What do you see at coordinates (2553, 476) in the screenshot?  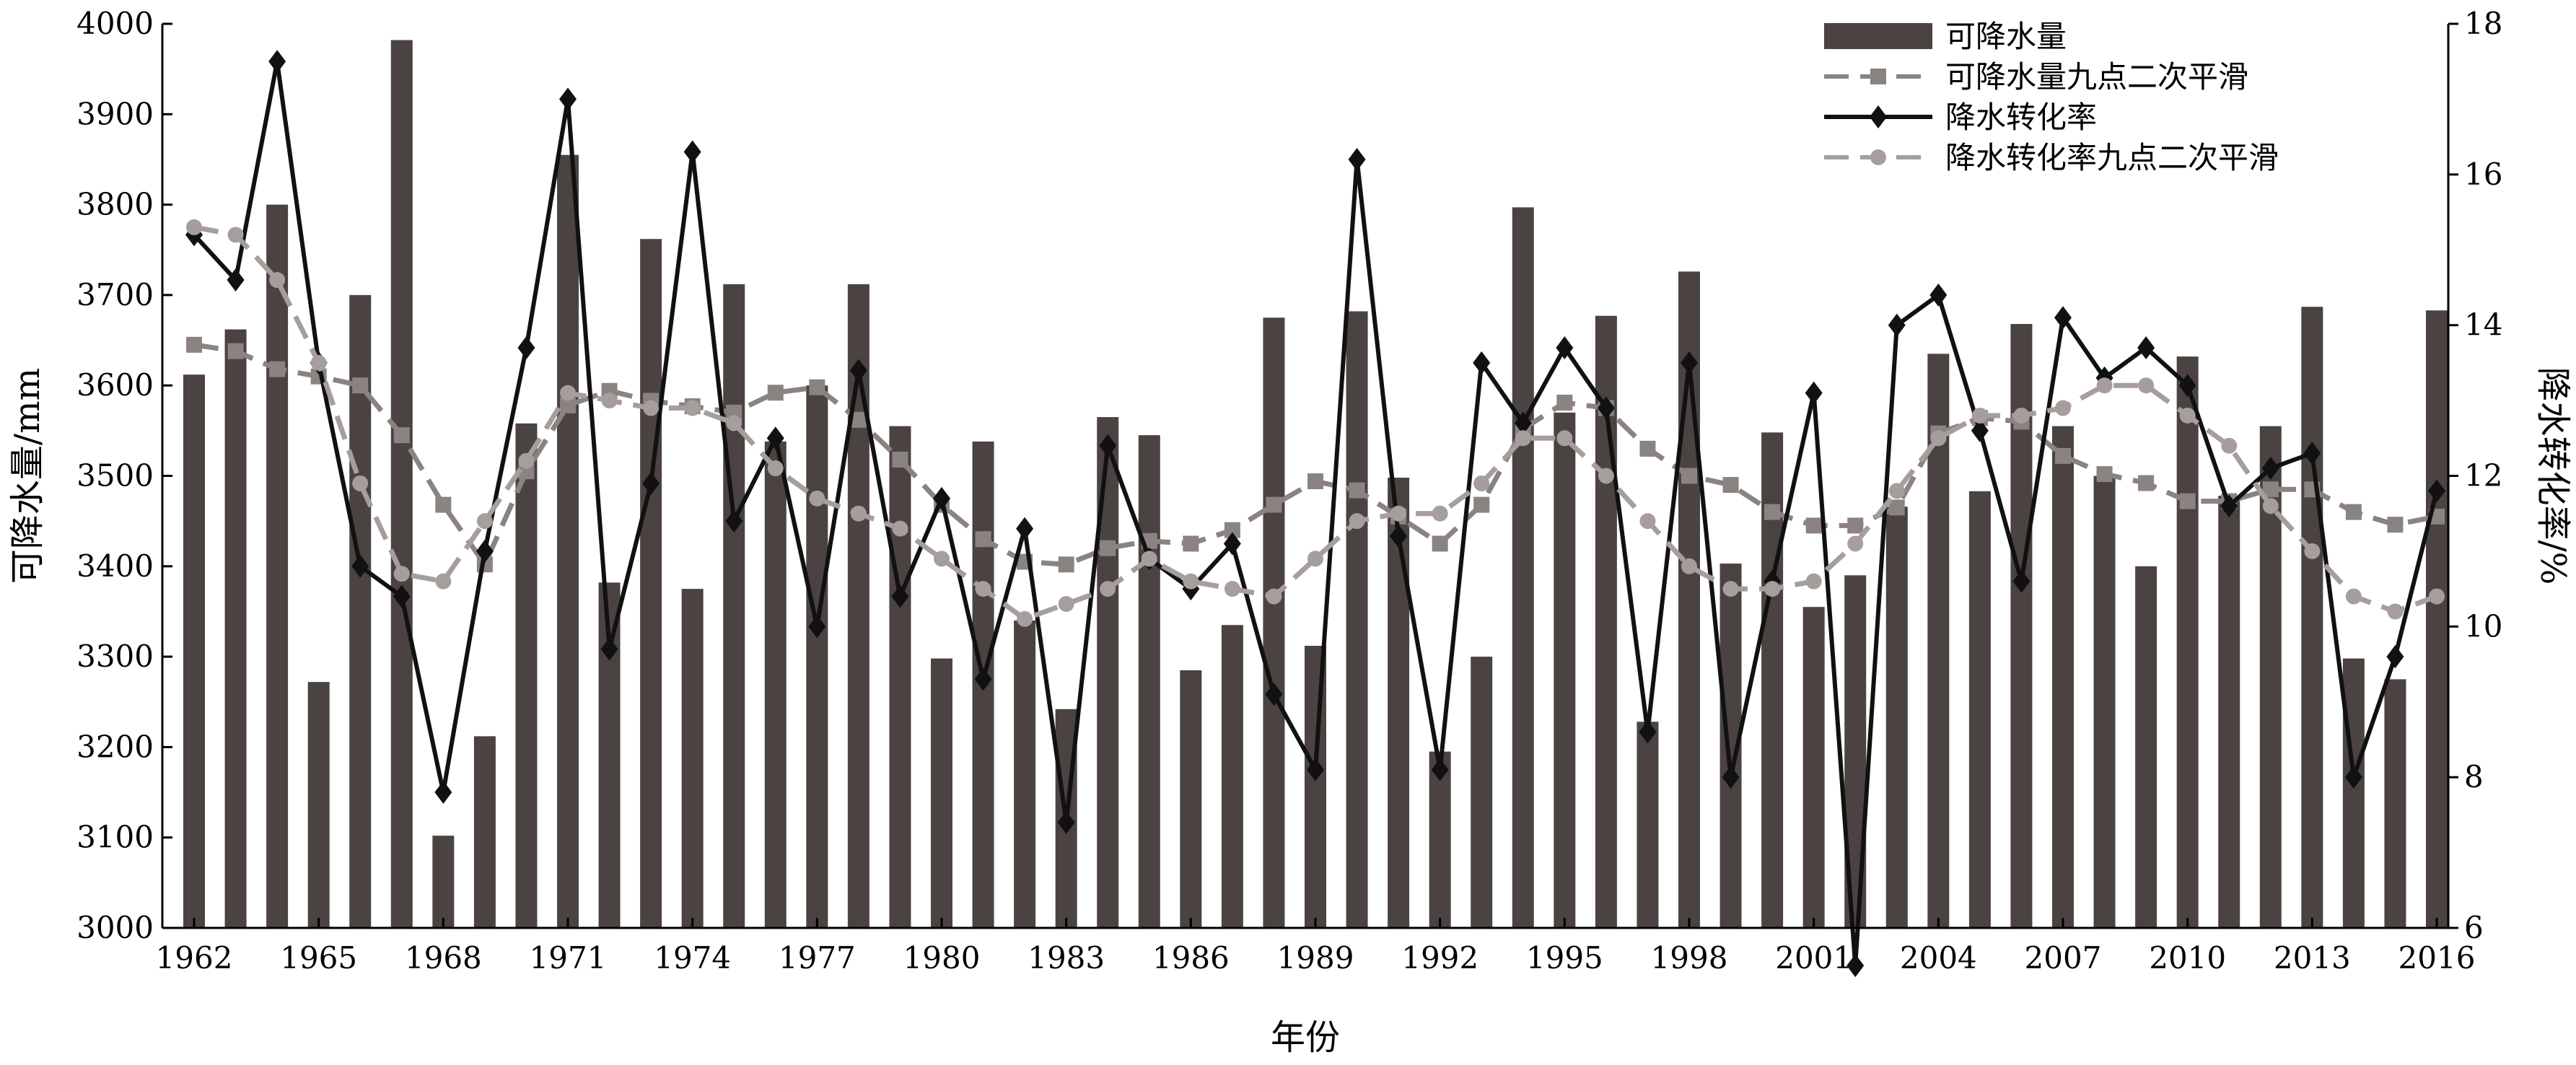 I see `y2-axis-title: 降水转化率/%` at bounding box center [2553, 476].